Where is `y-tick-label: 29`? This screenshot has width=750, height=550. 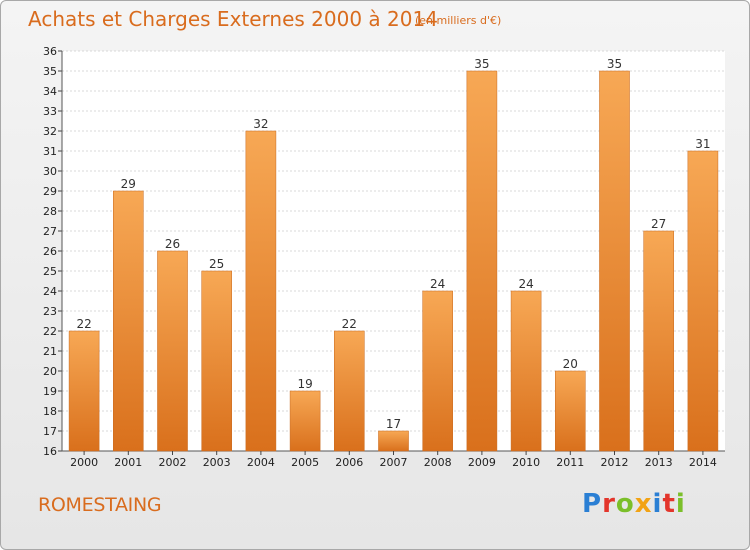 y-tick-label: 29 is located at coordinates (50, 191).